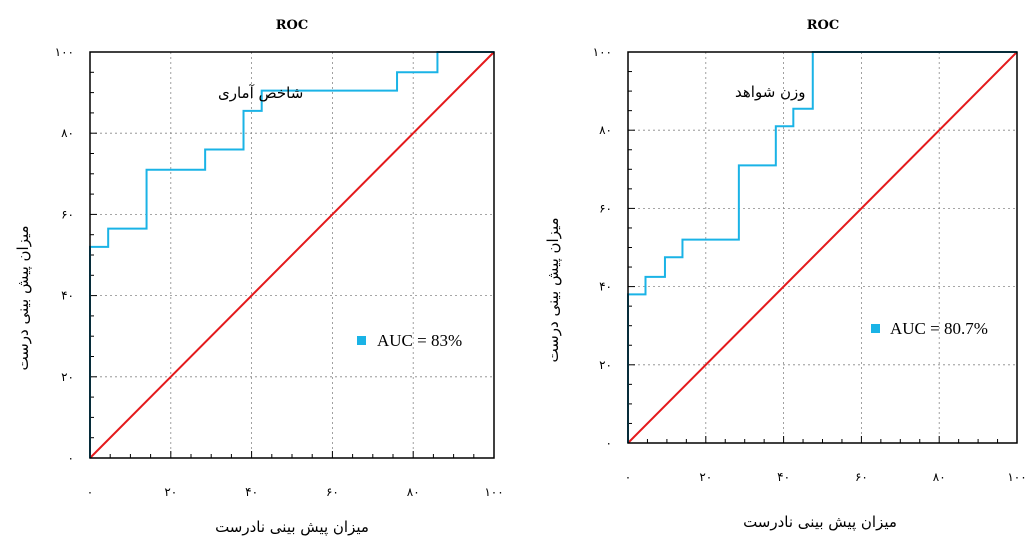 The height and width of the screenshot is (541, 1031). What do you see at coordinates (553, 289) in the screenshot?
I see `y-axis-label-right: میزان پیش بینی درست` at bounding box center [553, 289].